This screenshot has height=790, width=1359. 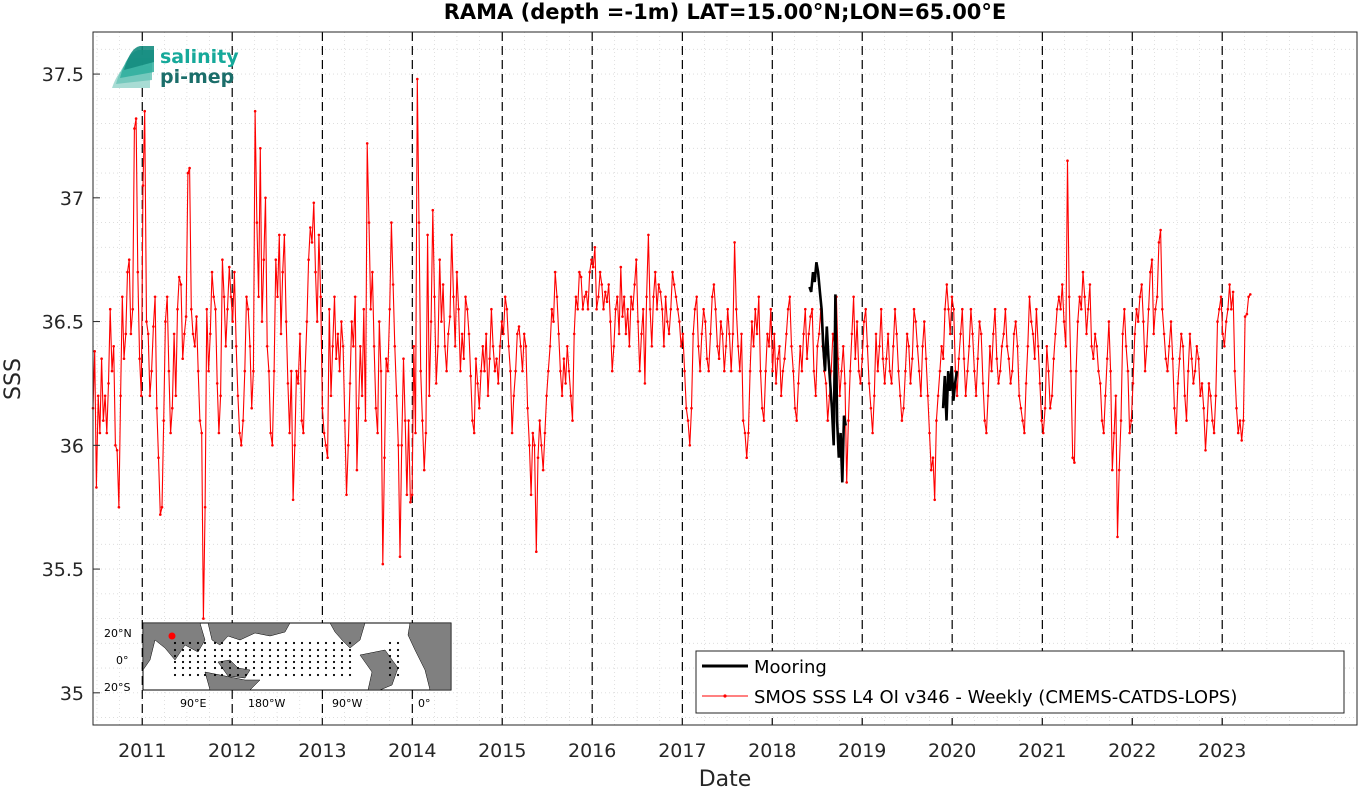 What do you see at coordinates (175, 67) in the screenshot?
I see `salinity-pi-mep-logo: salinity pi-mep` at bounding box center [175, 67].